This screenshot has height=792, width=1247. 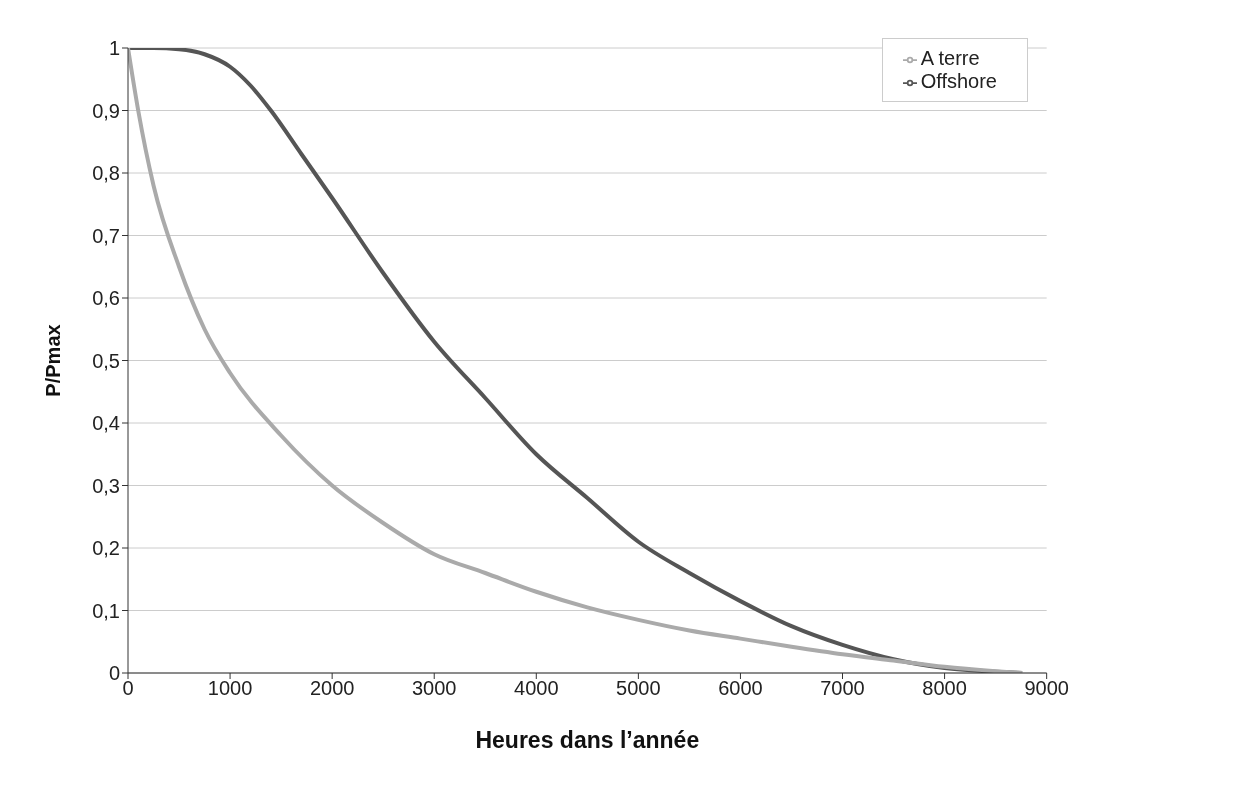 What do you see at coordinates (106, 610) in the screenshot?
I see `y-tick-label: 0,1` at bounding box center [106, 610].